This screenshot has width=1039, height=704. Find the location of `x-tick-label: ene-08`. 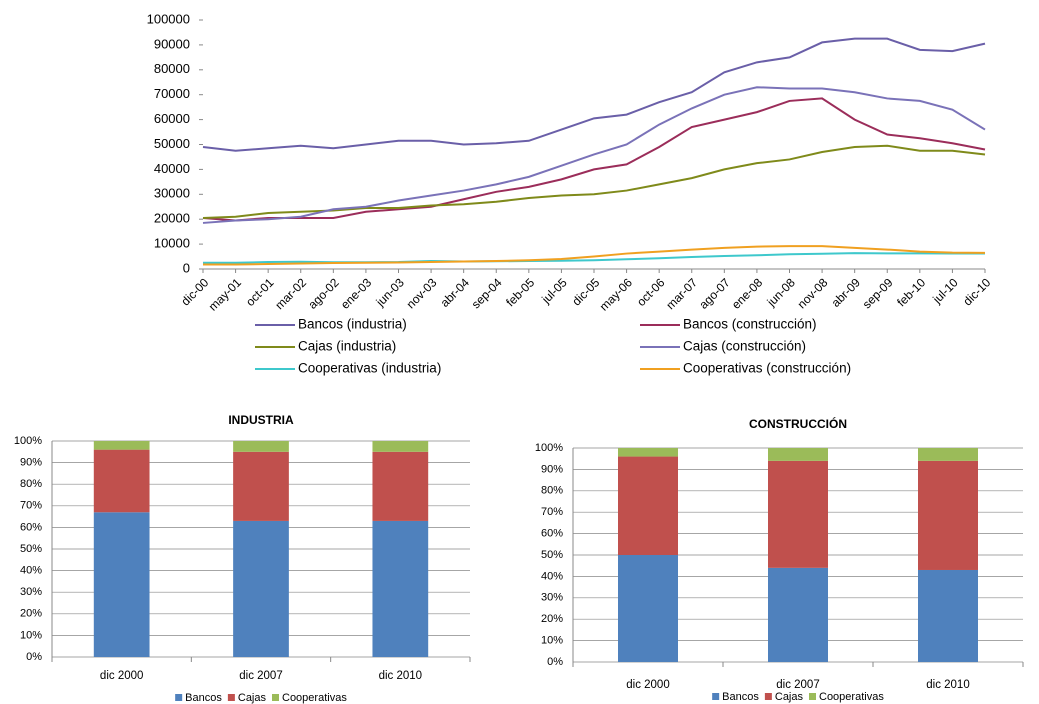

x-tick-label: ene-08 is located at coordinates (747, 293).